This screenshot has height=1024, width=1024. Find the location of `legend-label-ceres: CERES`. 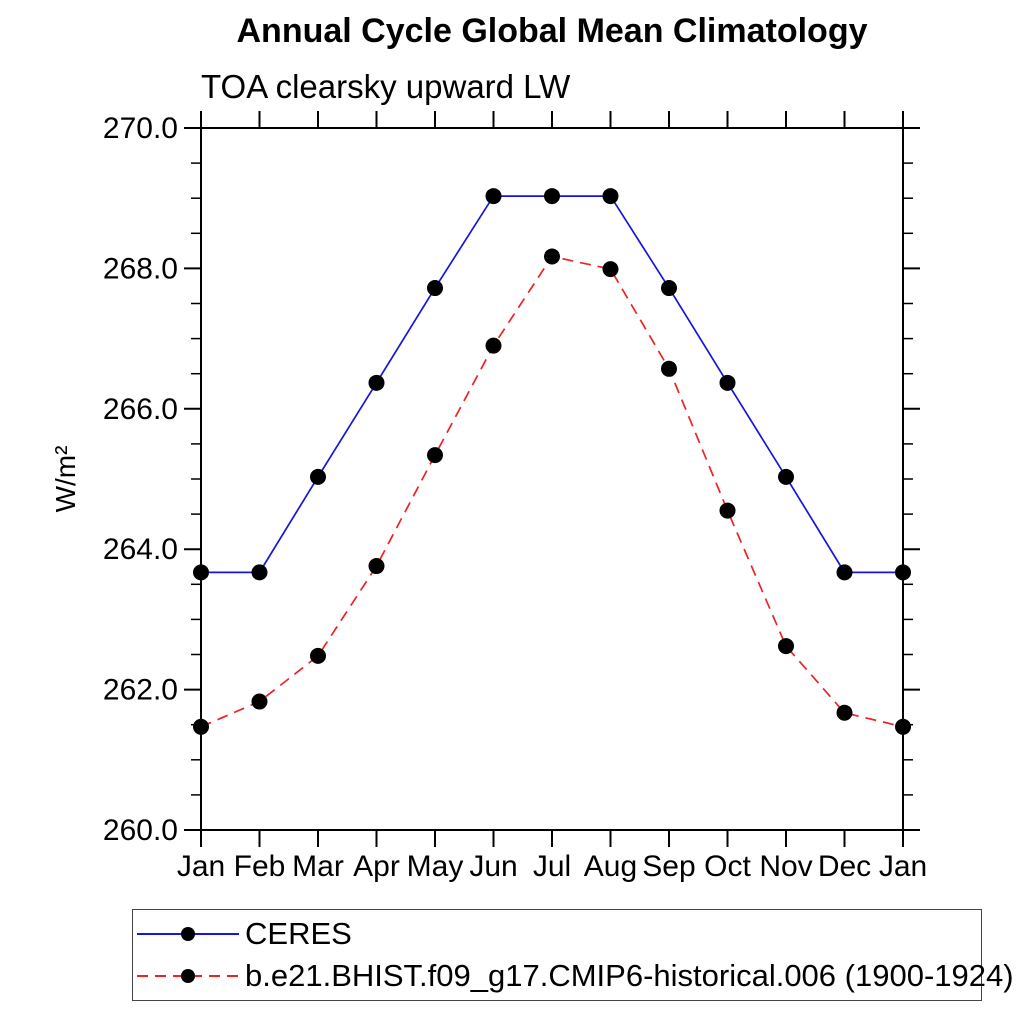

legend-label-ceres: CERES is located at coordinates (298, 933).